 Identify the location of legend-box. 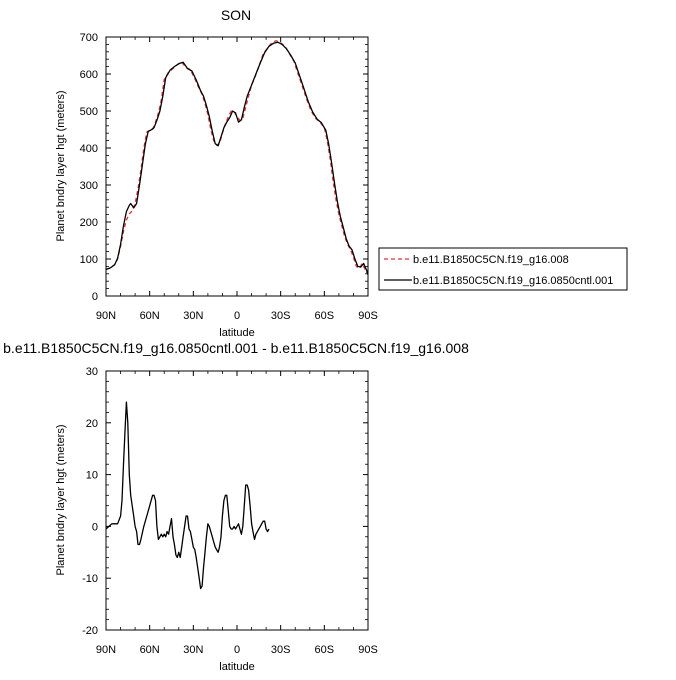
(503, 269).